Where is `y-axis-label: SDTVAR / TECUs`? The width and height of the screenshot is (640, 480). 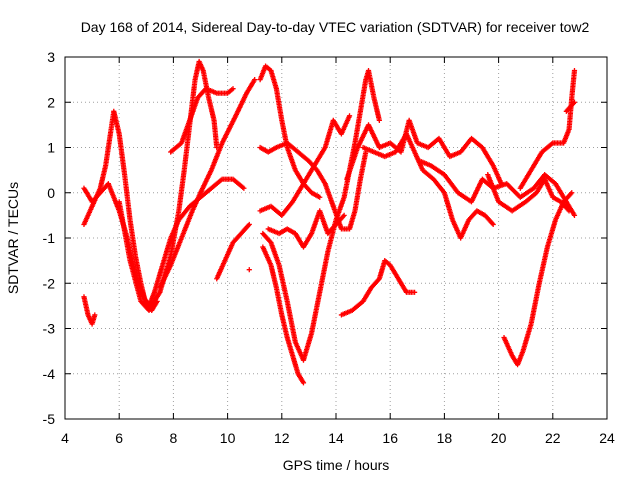
y-axis-label: SDTVAR / TECUs is located at coordinates (13, 238).